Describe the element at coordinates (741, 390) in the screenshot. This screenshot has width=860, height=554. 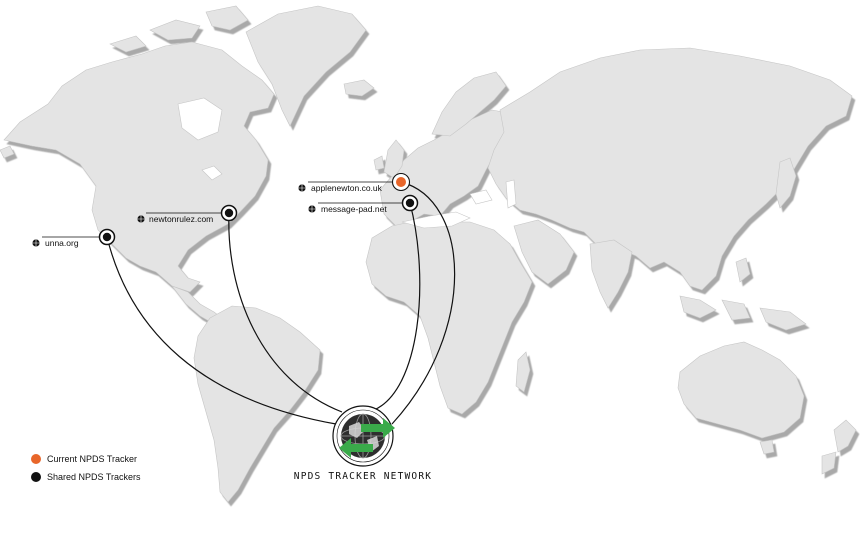
I see `australia` at that location.